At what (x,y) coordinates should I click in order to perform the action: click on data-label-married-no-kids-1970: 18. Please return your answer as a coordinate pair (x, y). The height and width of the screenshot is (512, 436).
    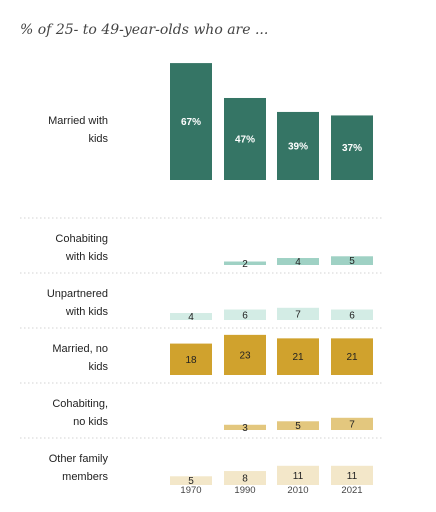
    Looking at the image, I should click on (191, 360).